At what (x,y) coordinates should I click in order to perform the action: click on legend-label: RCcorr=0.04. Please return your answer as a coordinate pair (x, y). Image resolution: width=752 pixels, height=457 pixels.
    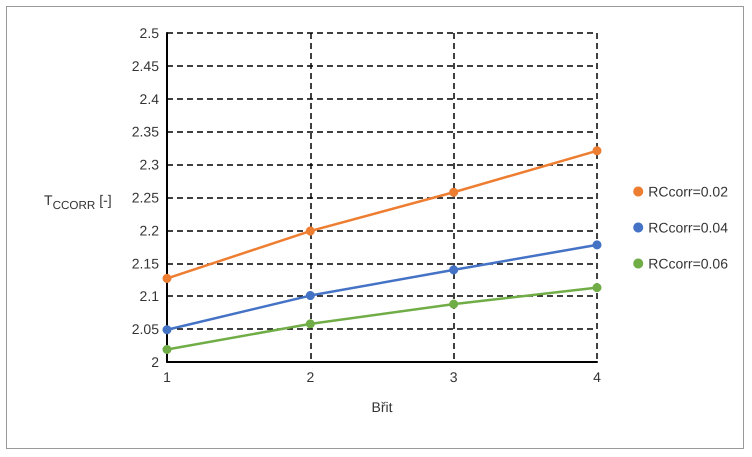
    Looking at the image, I should click on (688, 228).